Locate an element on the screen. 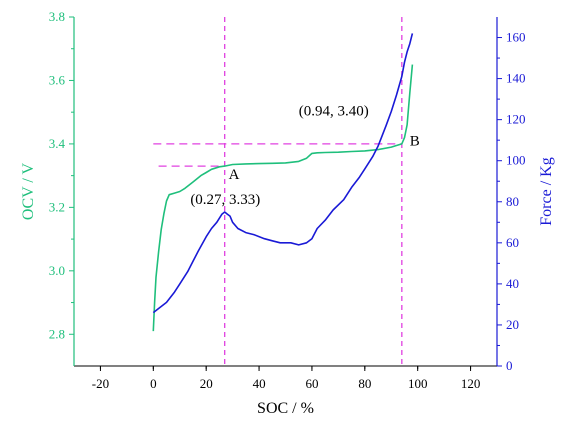 The image size is (565, 430). right-y-tick-label-6: 120 is located at coordinates (516, 119).